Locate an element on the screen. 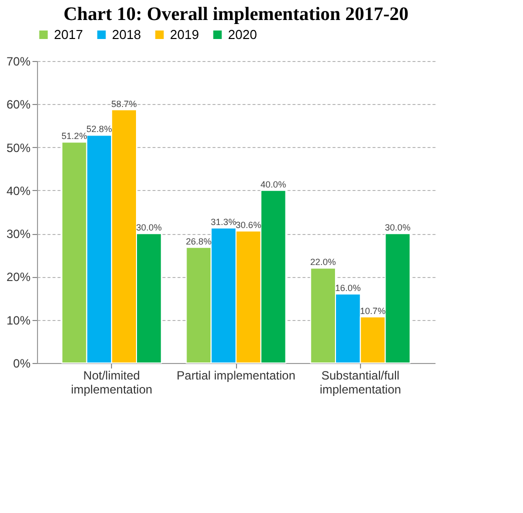 Image resolution: width=523 pixels, height=513 pixels. y-tick-label: 70% is located at coordinates (18, 61).